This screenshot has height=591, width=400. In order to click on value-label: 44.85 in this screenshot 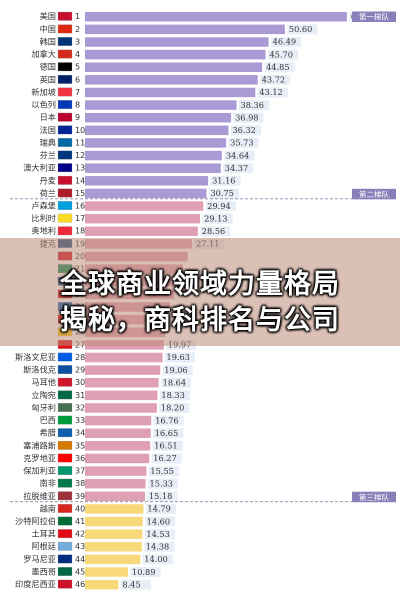, I will do `click(277, 67)`.